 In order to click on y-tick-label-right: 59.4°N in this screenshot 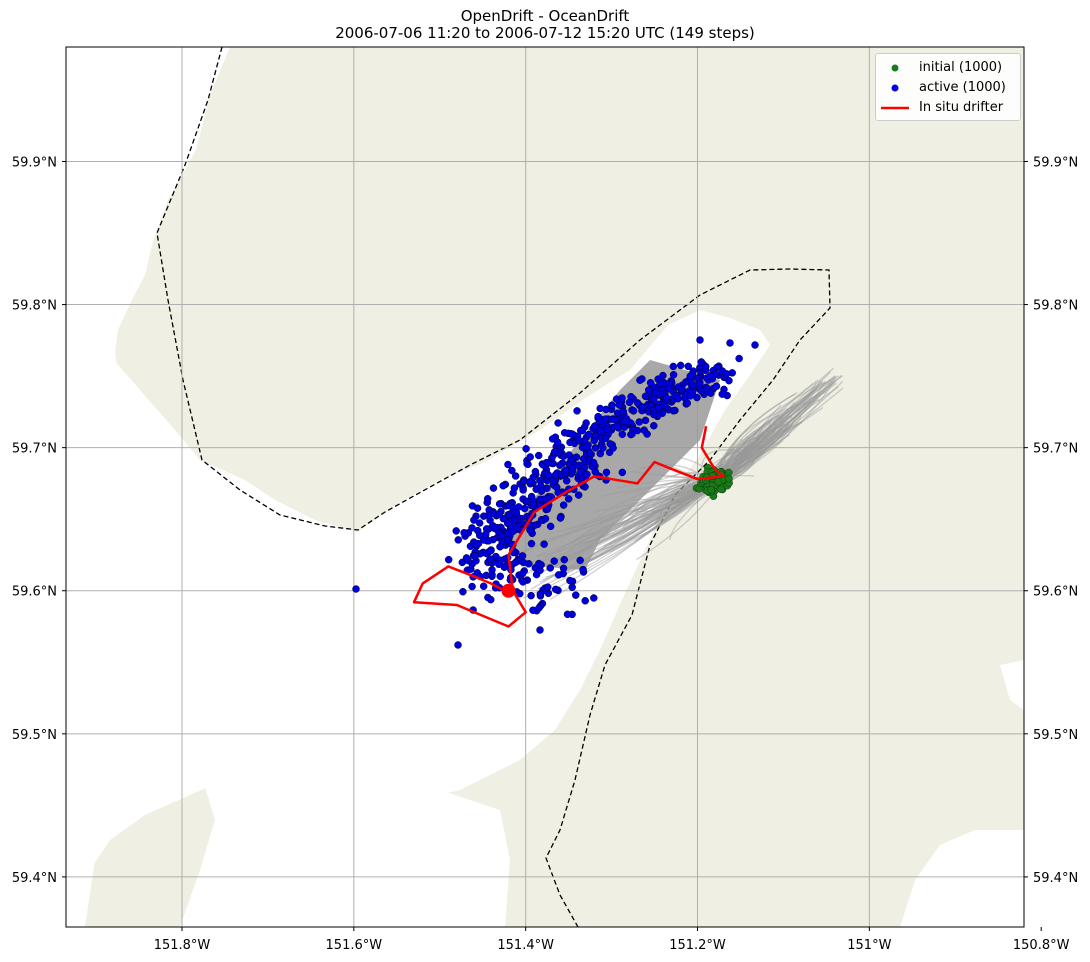, I will do `click(1055, 878)`.